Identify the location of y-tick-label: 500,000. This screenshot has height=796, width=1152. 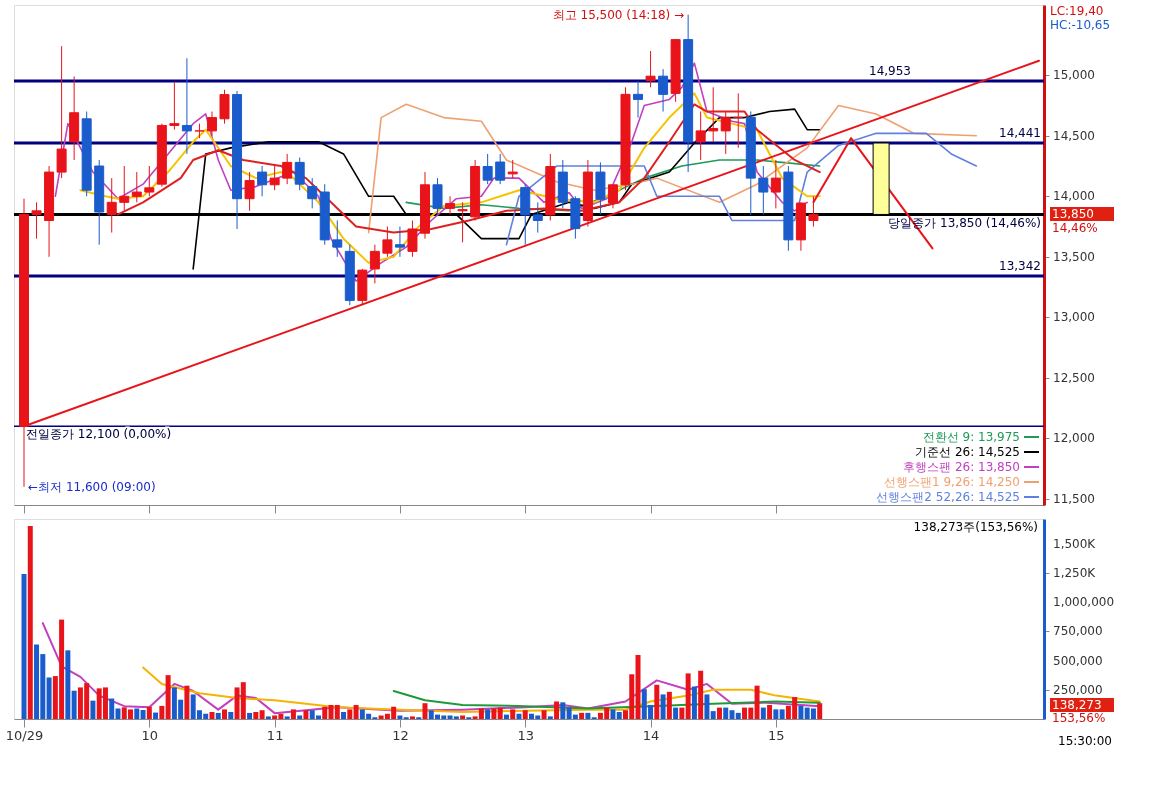
(1078, 660).